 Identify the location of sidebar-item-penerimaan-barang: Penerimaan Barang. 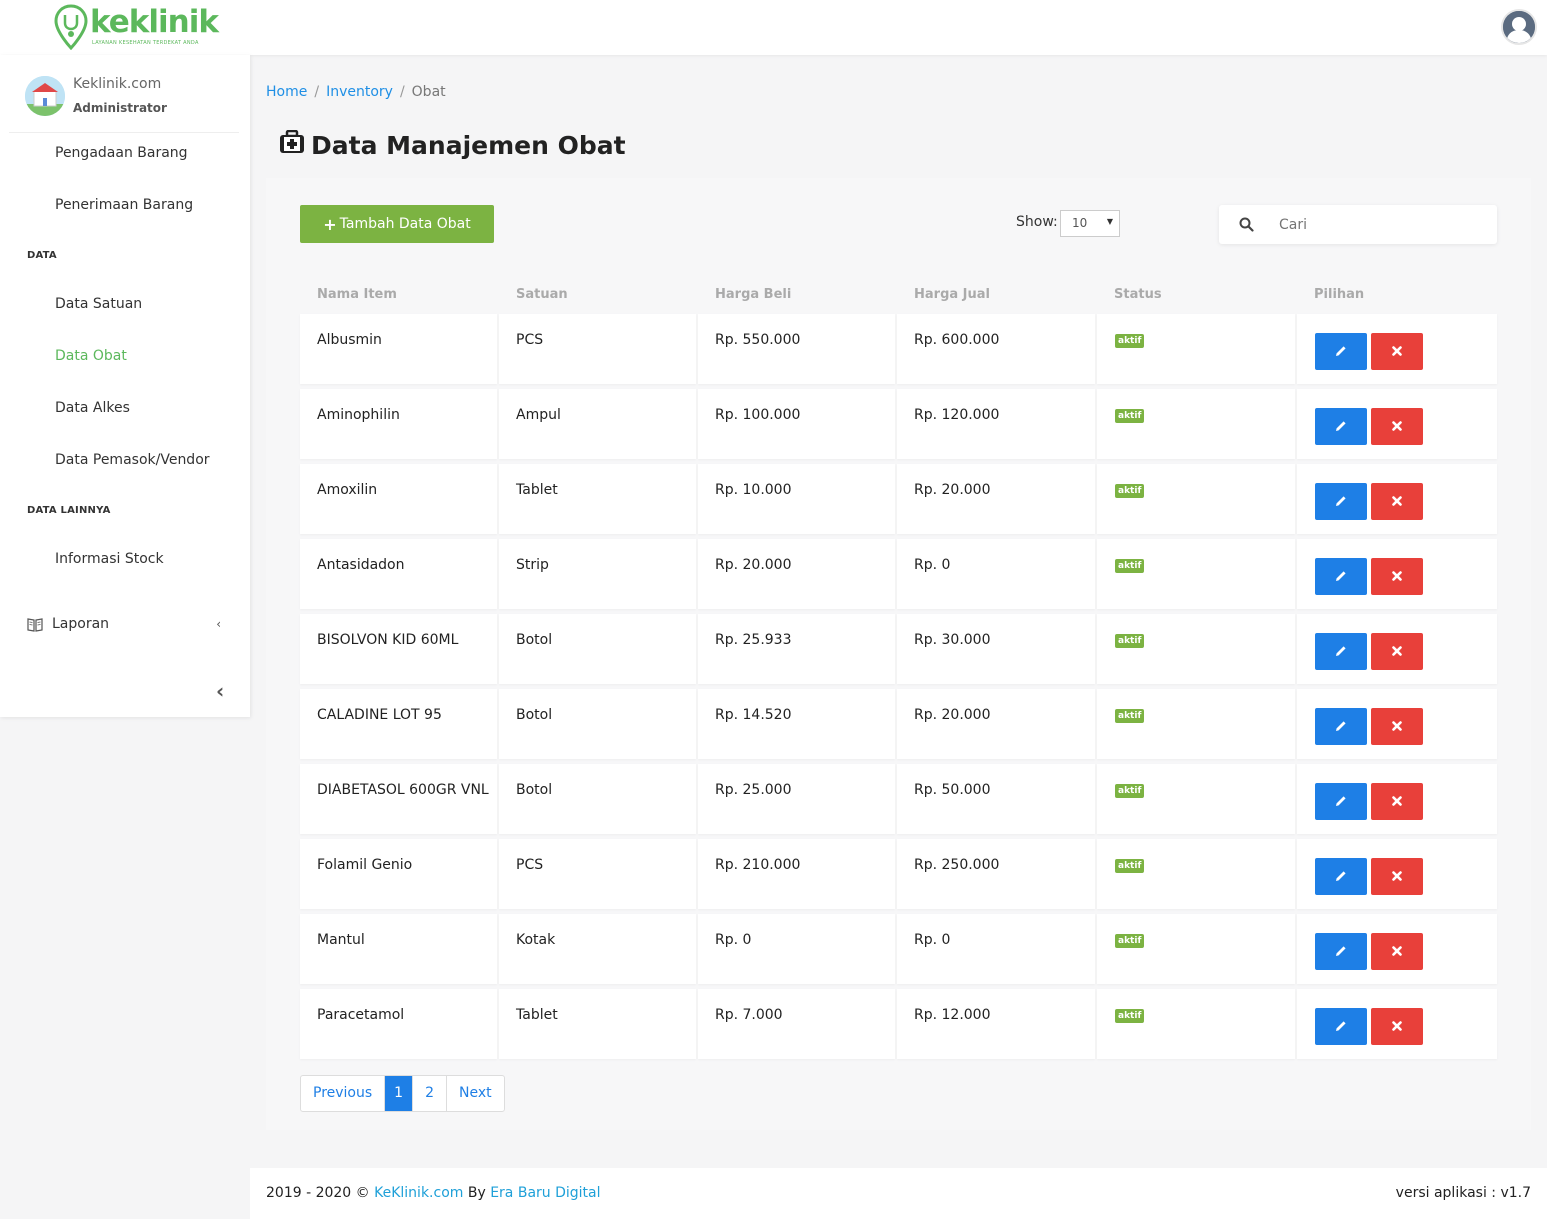
(124, 205).